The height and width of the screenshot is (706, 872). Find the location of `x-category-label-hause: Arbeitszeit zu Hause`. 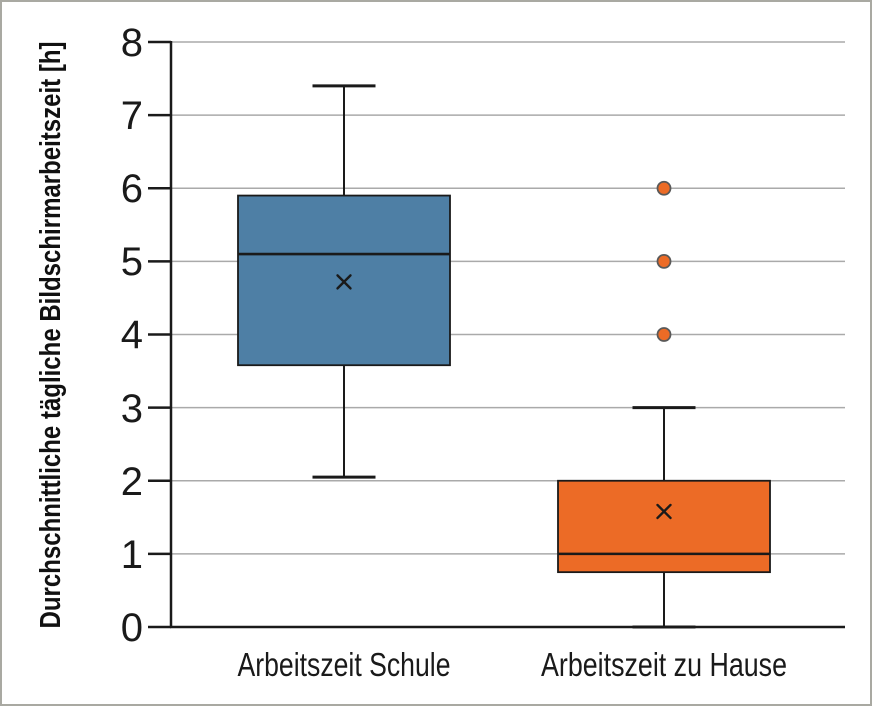

x-category-label-hause: Arbeitszeit zu Hause is located at coordinates (664, 664).